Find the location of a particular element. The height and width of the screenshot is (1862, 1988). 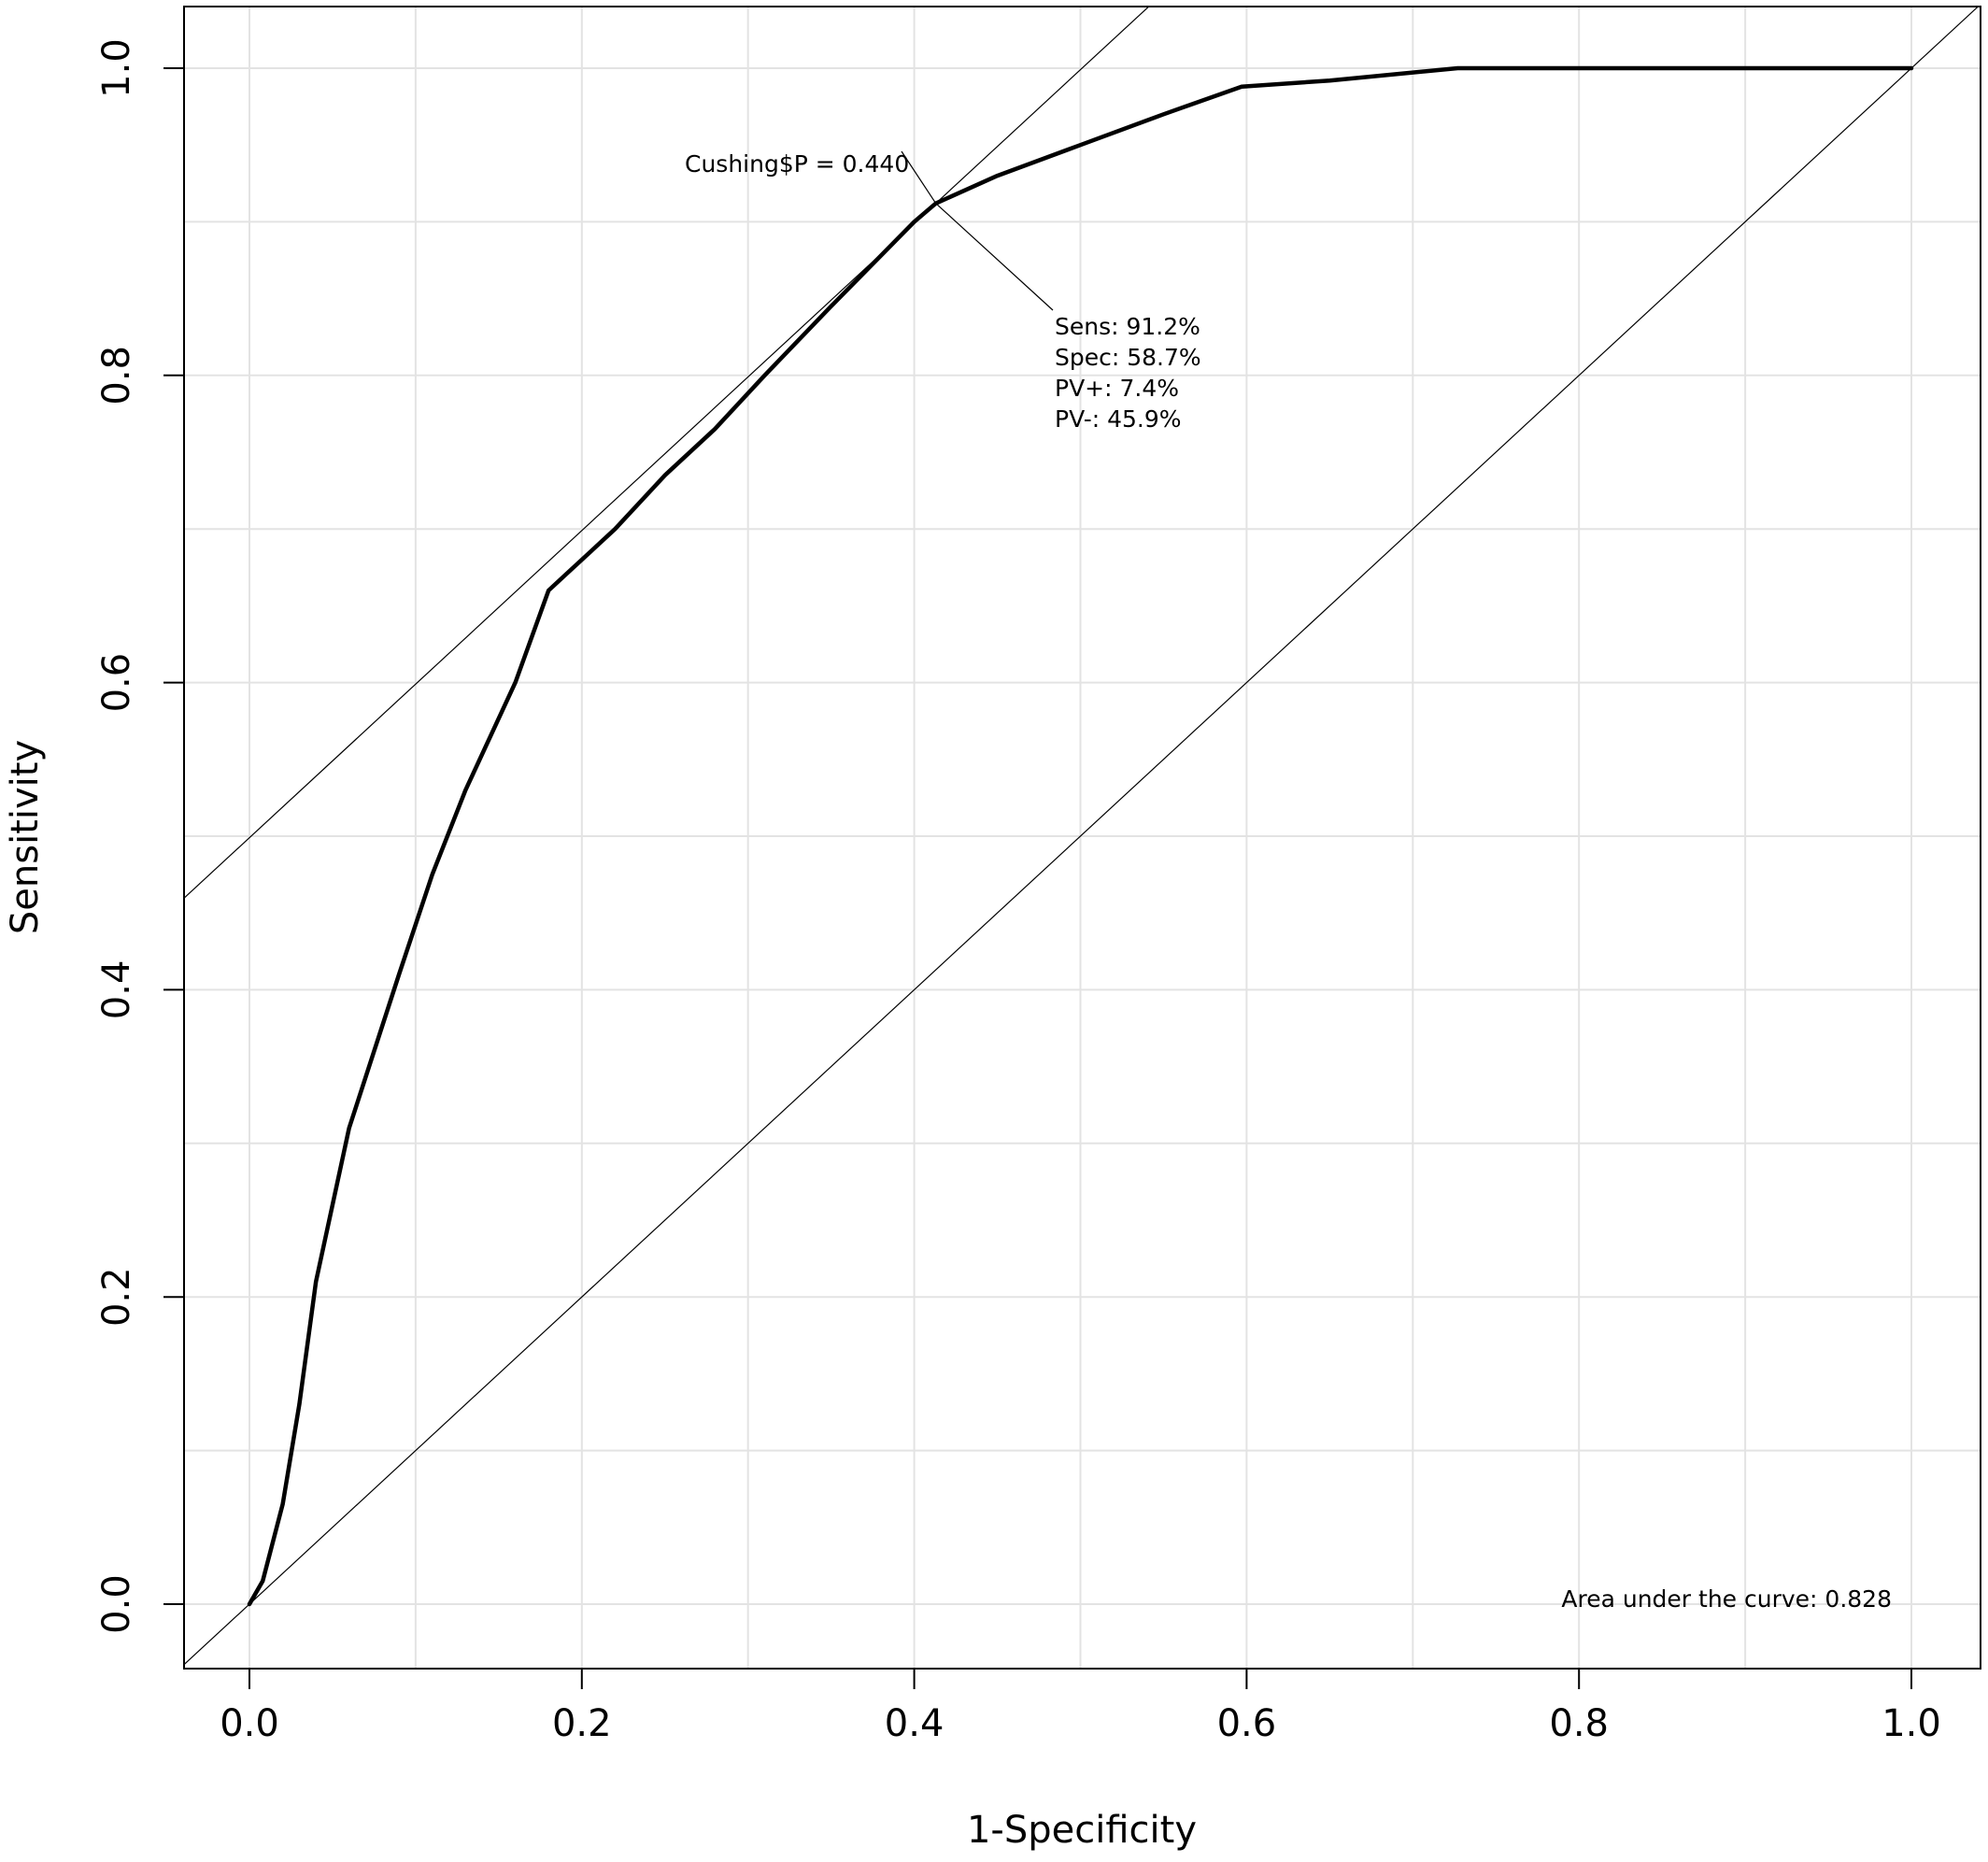

auc-label: Area under the curve: 0.828 is located at coordinates (1726, 1599).